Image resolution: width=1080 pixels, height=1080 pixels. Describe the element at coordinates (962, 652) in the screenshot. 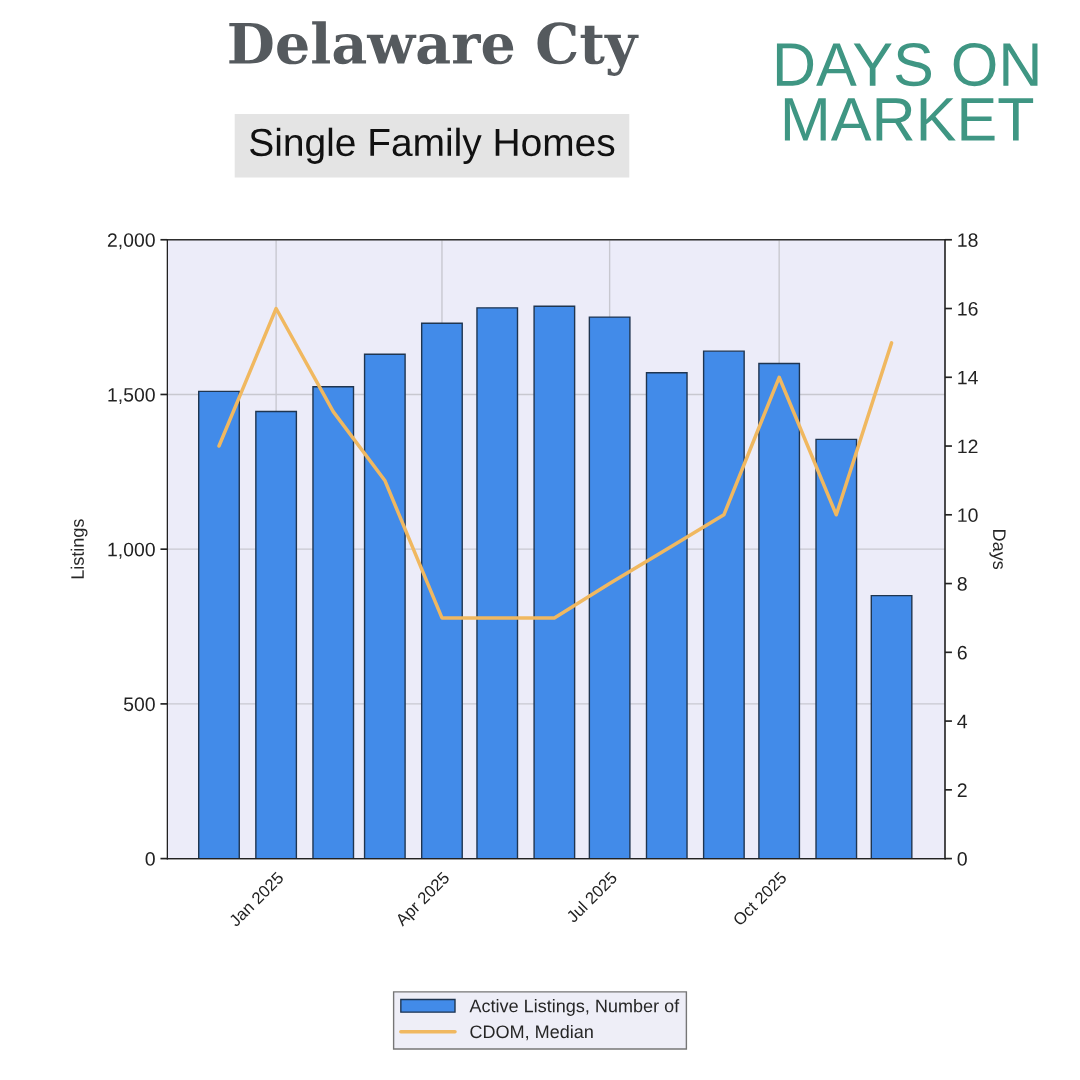

I see `y2-tick-label: 6` at that location.